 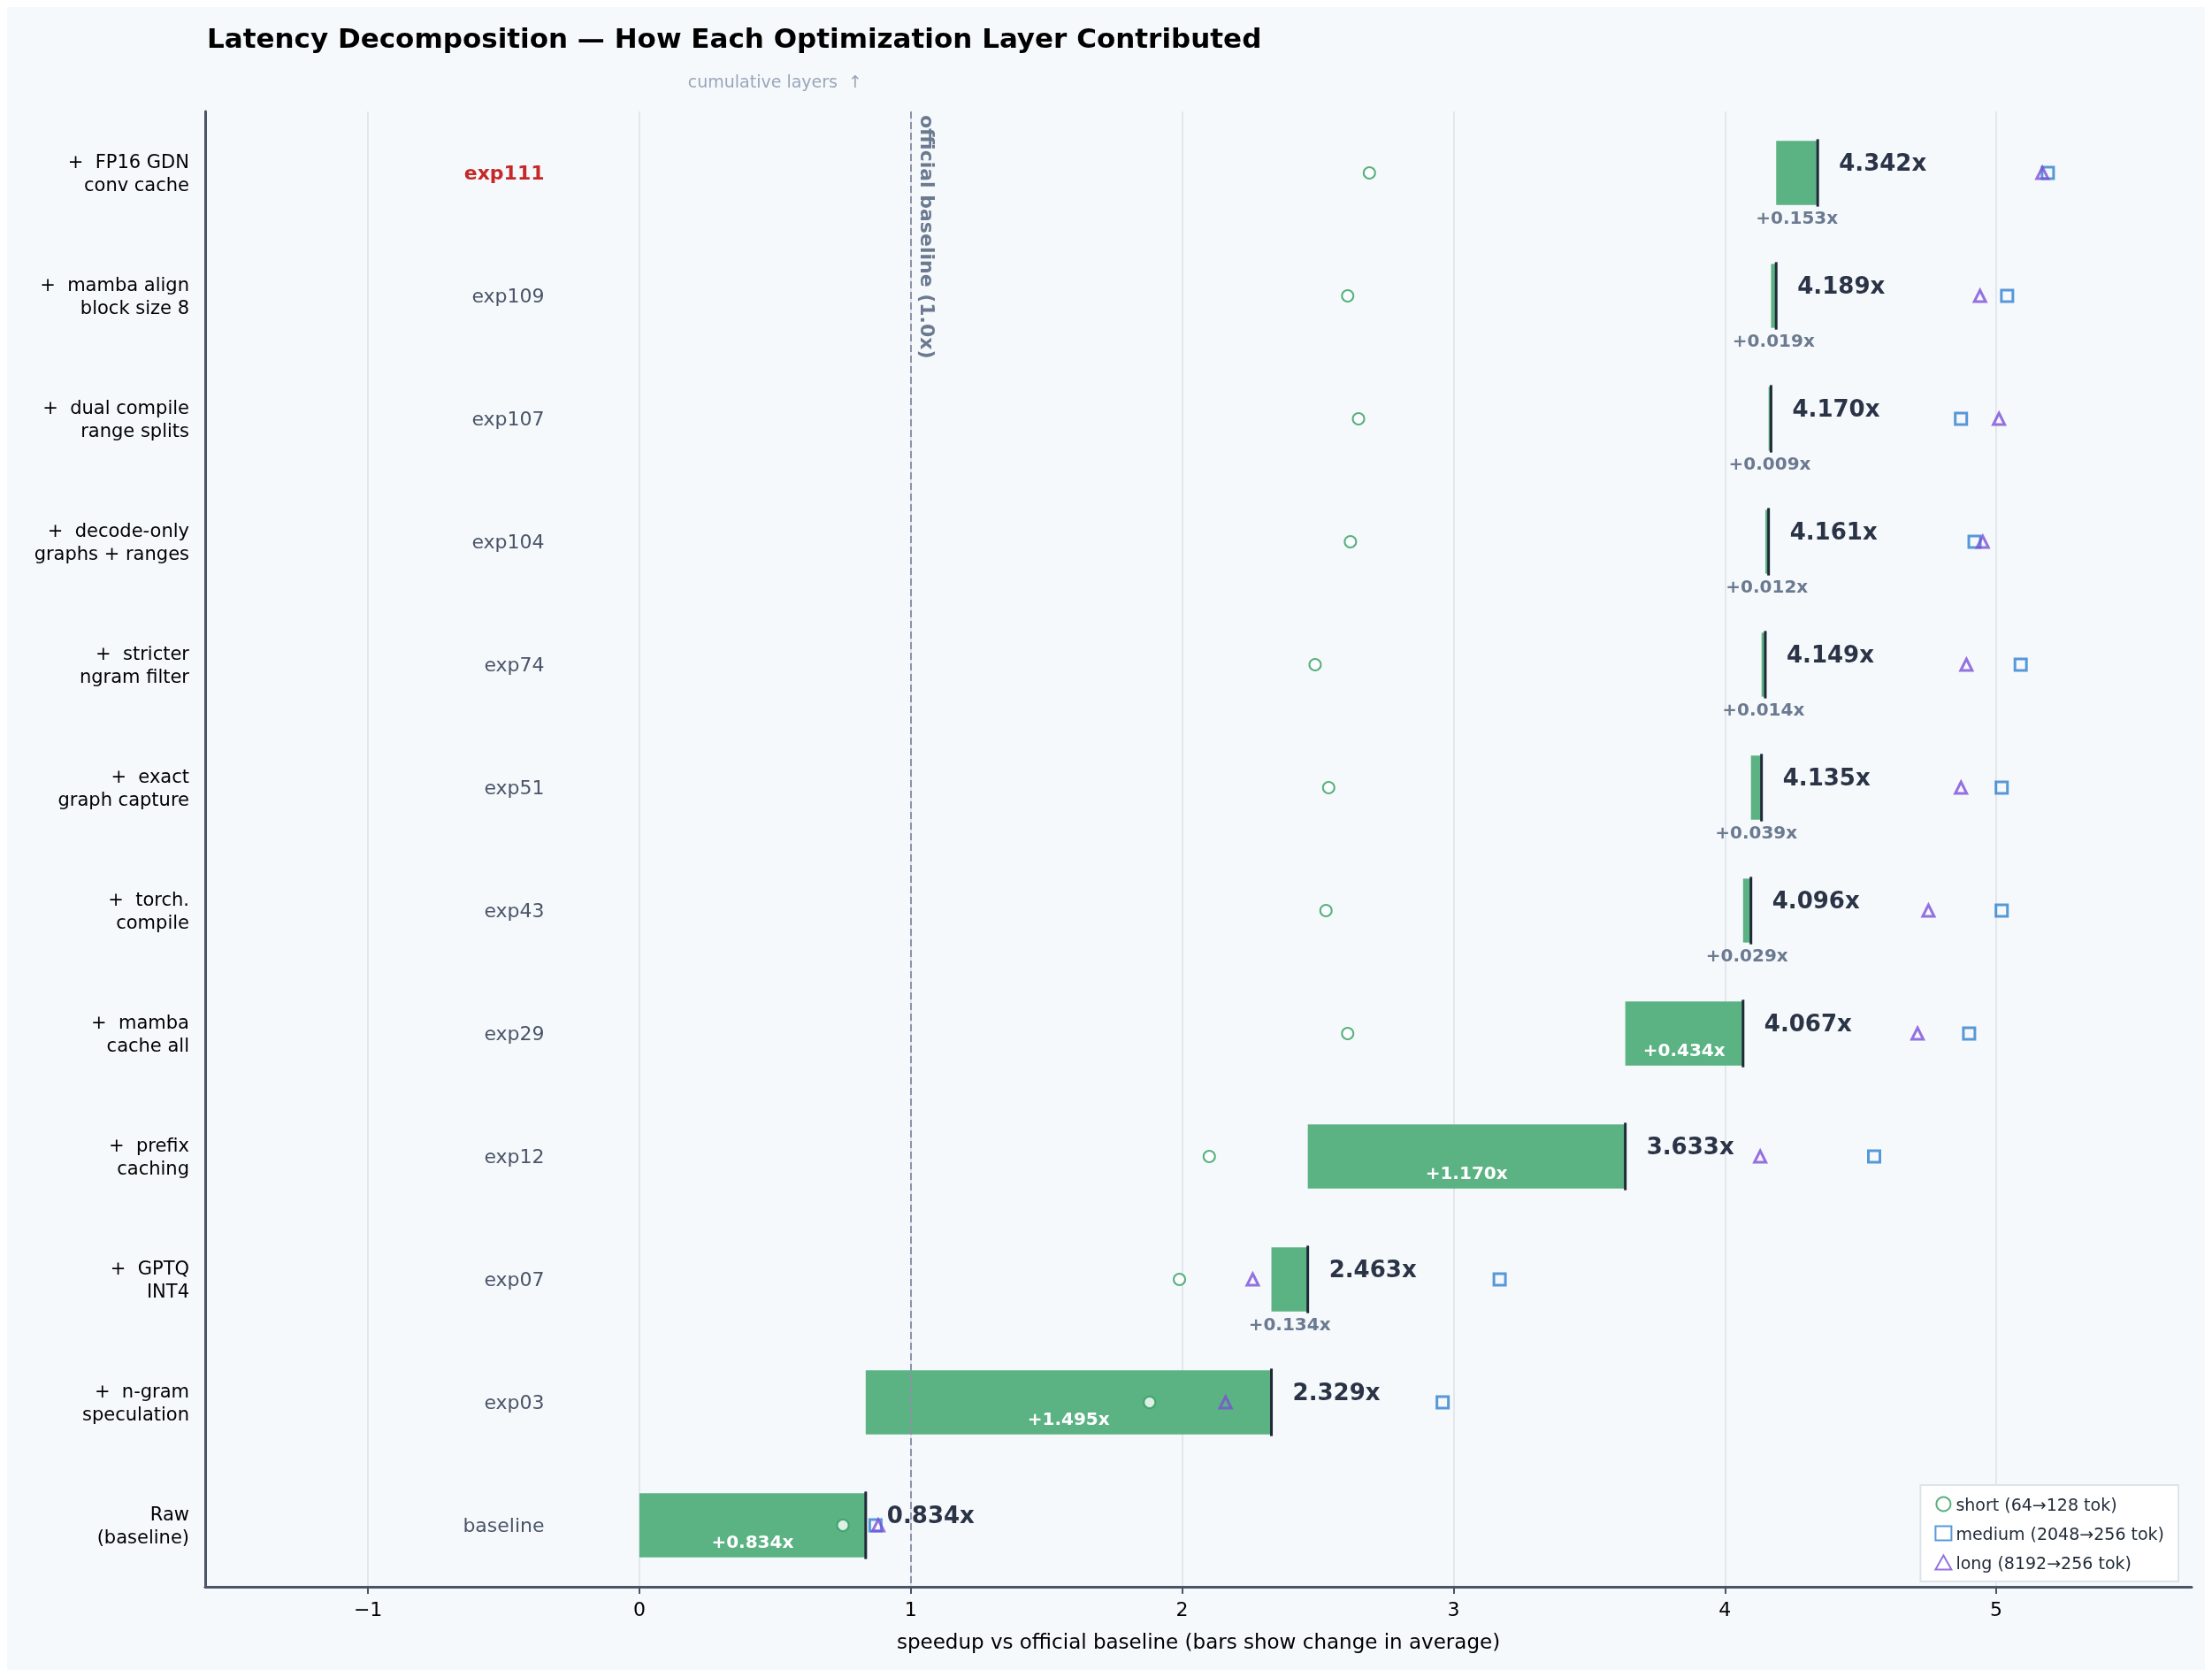 What do you see at coordinates (142, 1526) in the screenshot?
I see `y-tick-label: Raw (baseline)` at bounding box center [142, 1526].